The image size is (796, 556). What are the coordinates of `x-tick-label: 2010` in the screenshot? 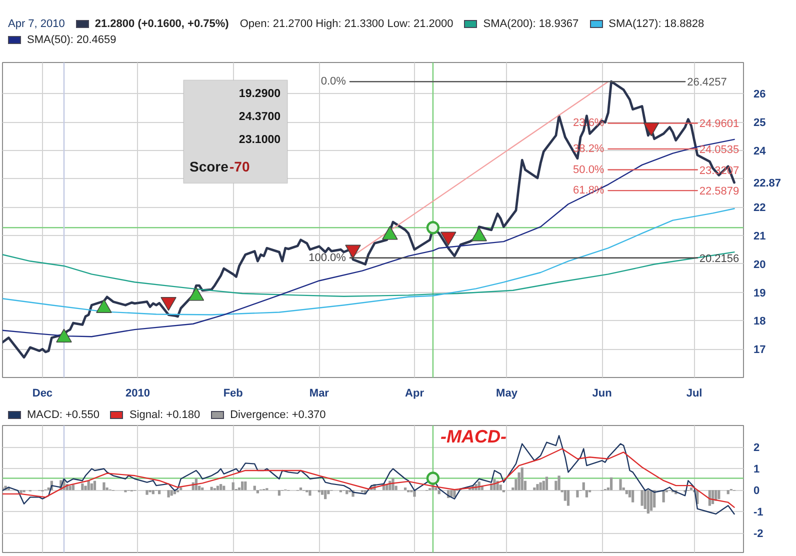 It's located at (138, 394).